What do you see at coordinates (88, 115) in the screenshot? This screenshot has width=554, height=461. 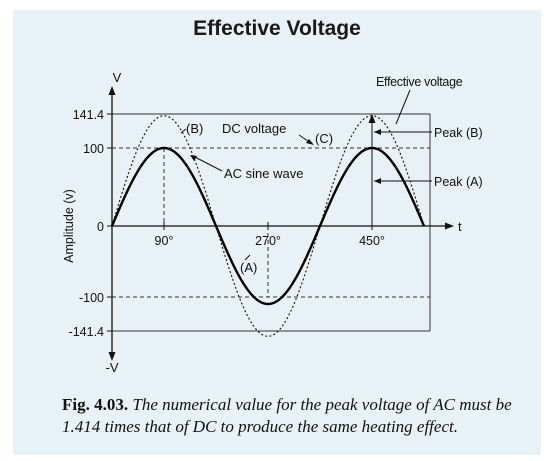 I see `y-tick-label: 141.4` at bounding box center [88, 115].